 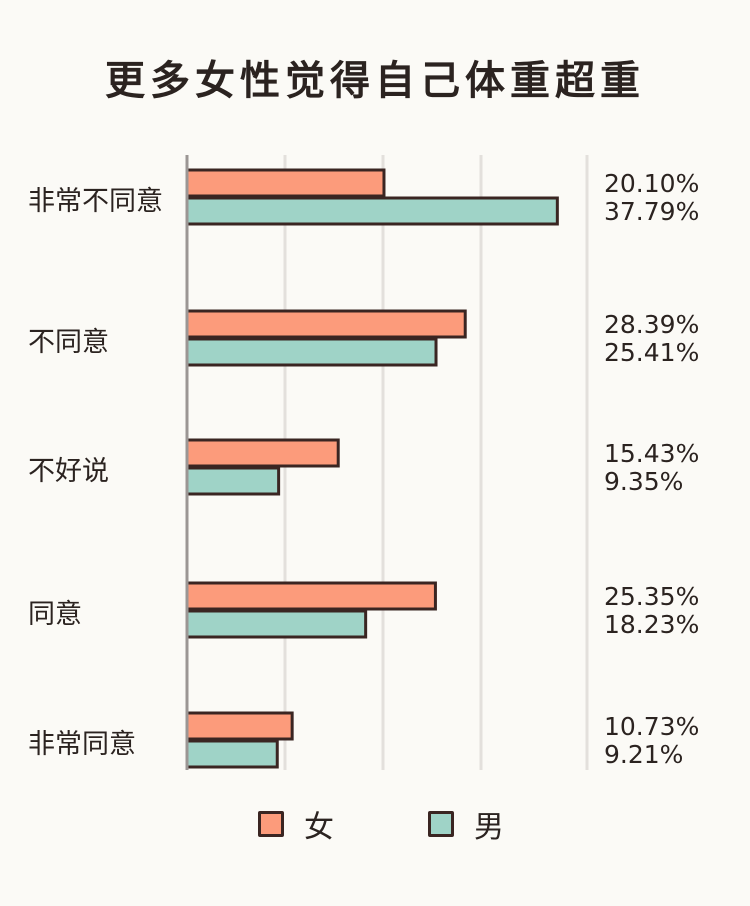 I want to click on category-label: 不同意, so click(x=68, y=342).